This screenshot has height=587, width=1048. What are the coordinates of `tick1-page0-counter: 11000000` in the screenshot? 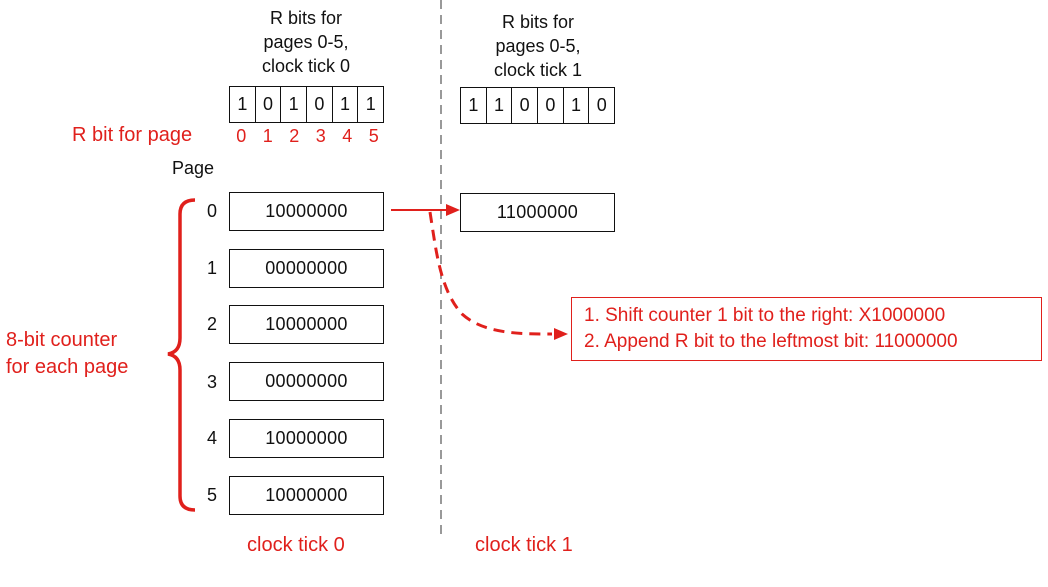 It's located at (537, 212).